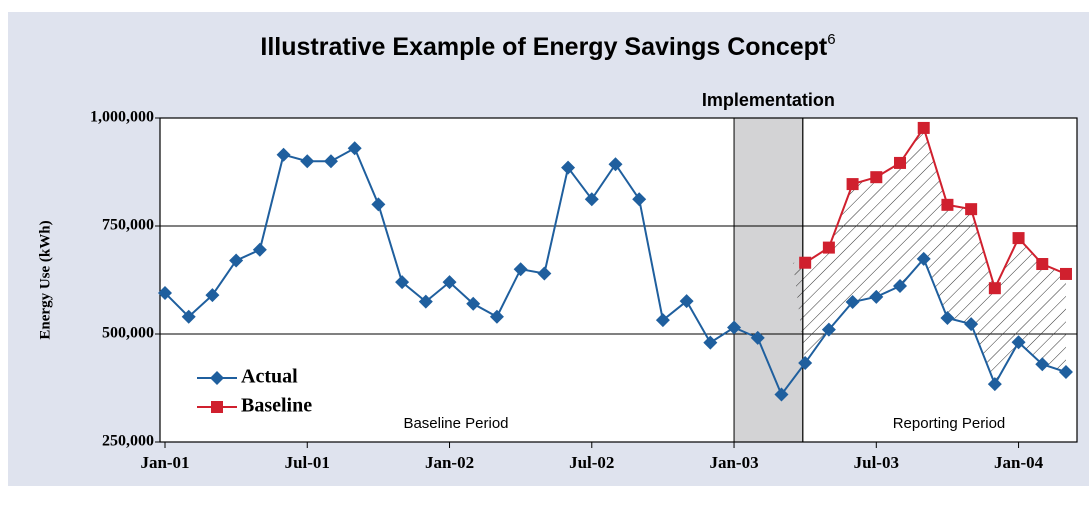 Image resolution: width=1089 pixels, height=505 pixels. What do you see at coordinates (164, 462) in the screenshot?
I see `x-tick-label: Jan-01` at bounding box center [164, 462].